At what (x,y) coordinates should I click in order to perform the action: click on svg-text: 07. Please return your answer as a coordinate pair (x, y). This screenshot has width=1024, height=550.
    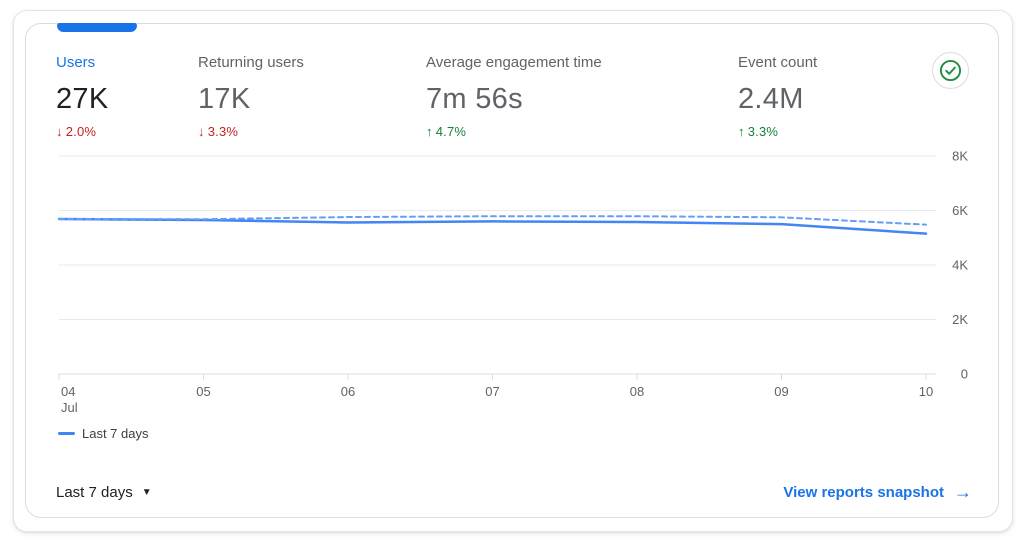
    Looking at the image, I should click on (492, 391).